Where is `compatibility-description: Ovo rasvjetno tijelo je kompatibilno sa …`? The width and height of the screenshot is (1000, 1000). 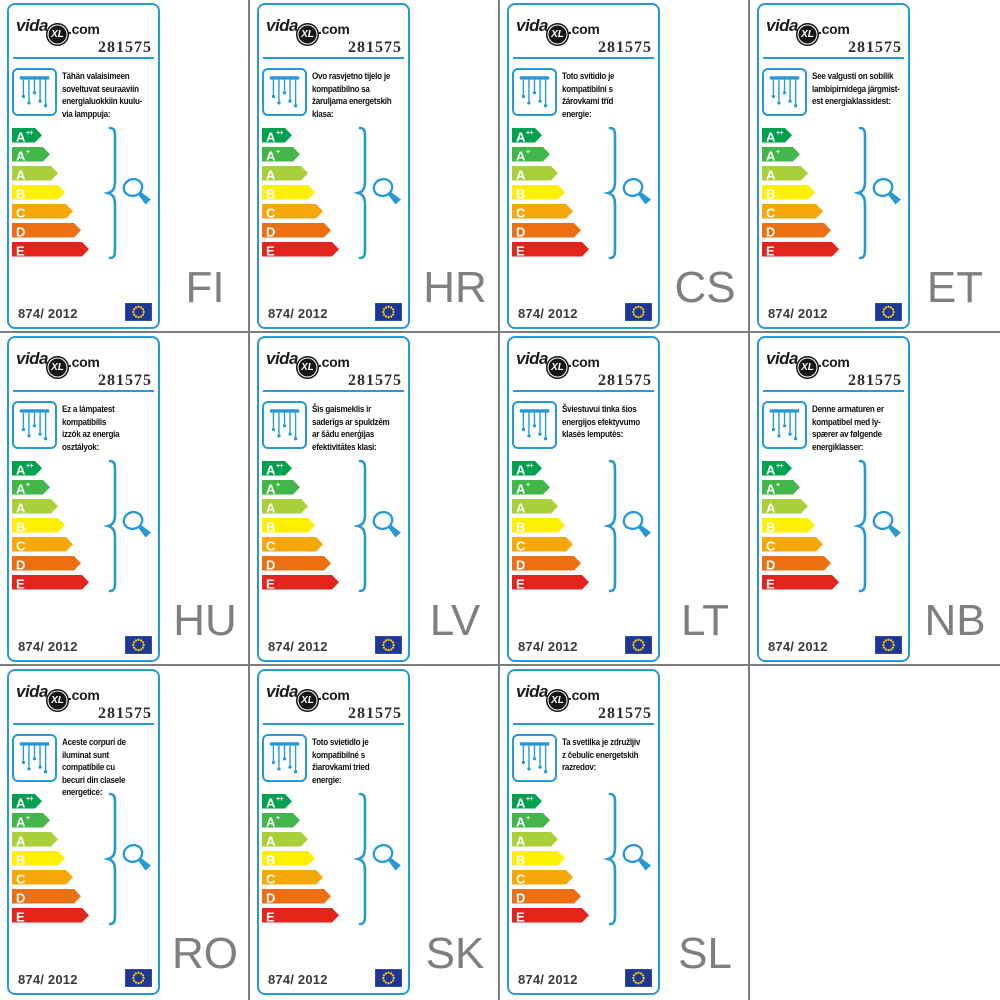
compatibility-description: Ovo rasvjetno tijelo je kompatibilno sa … is located at coordinates (352, 95).